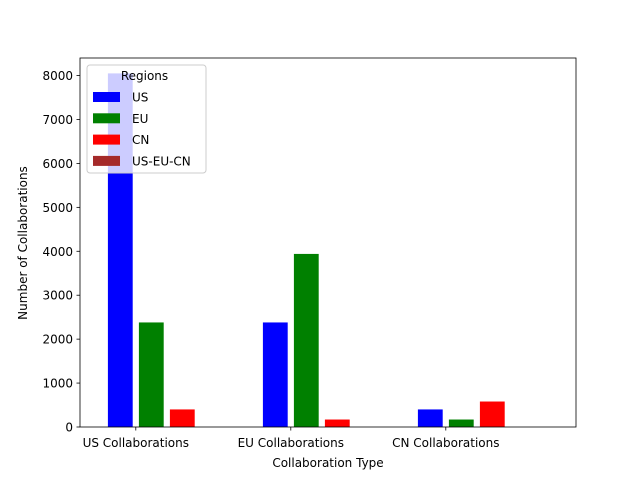  What do you see at coordinates (106, 97) in the screenshot?
I see `legend-swatch-us` at bounding box center [106, 97].